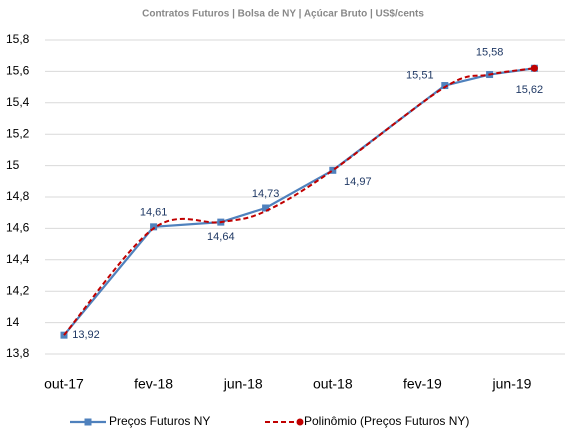 This screenshot has width=567, height=430. I want to click on data-label: 14,73, so click(266, 194).